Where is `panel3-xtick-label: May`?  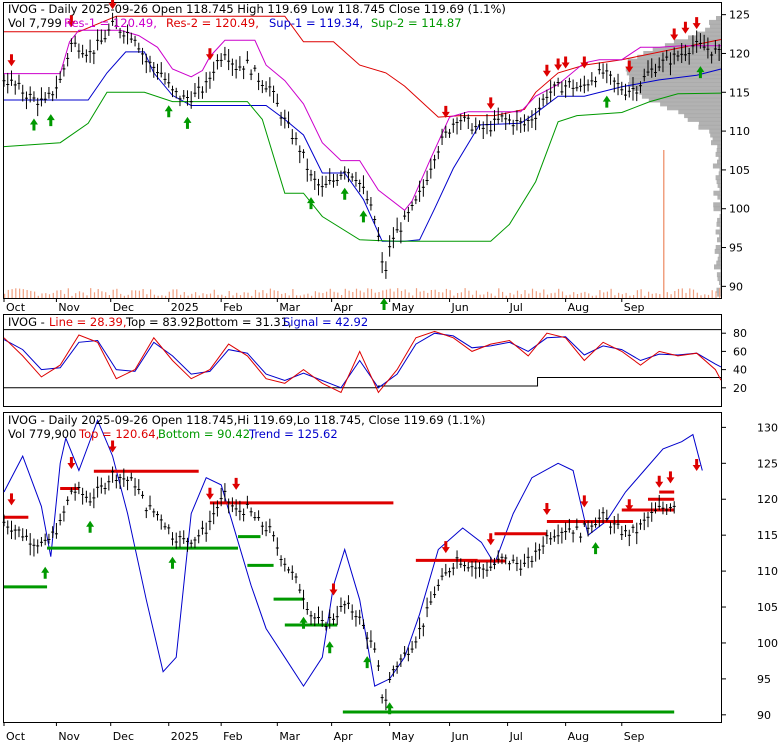
panel3-xtick-label: May is located at coordinates (403, 736).